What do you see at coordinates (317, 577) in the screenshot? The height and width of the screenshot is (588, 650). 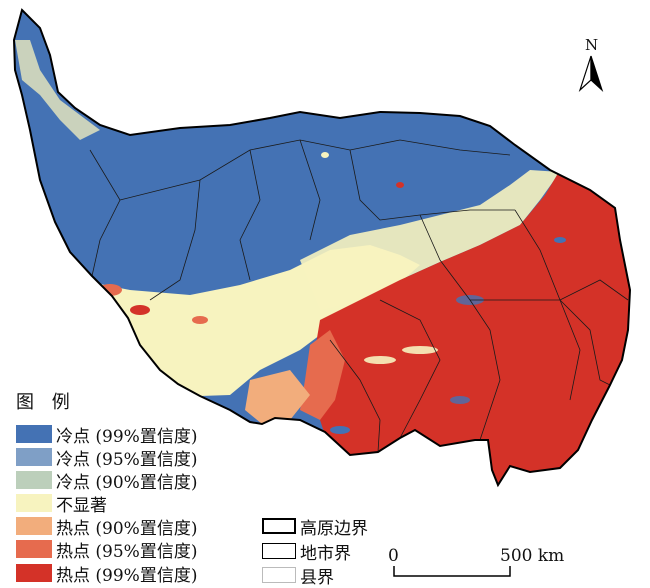 I see `legend-label: 县界` at bounding box center [317, 577].